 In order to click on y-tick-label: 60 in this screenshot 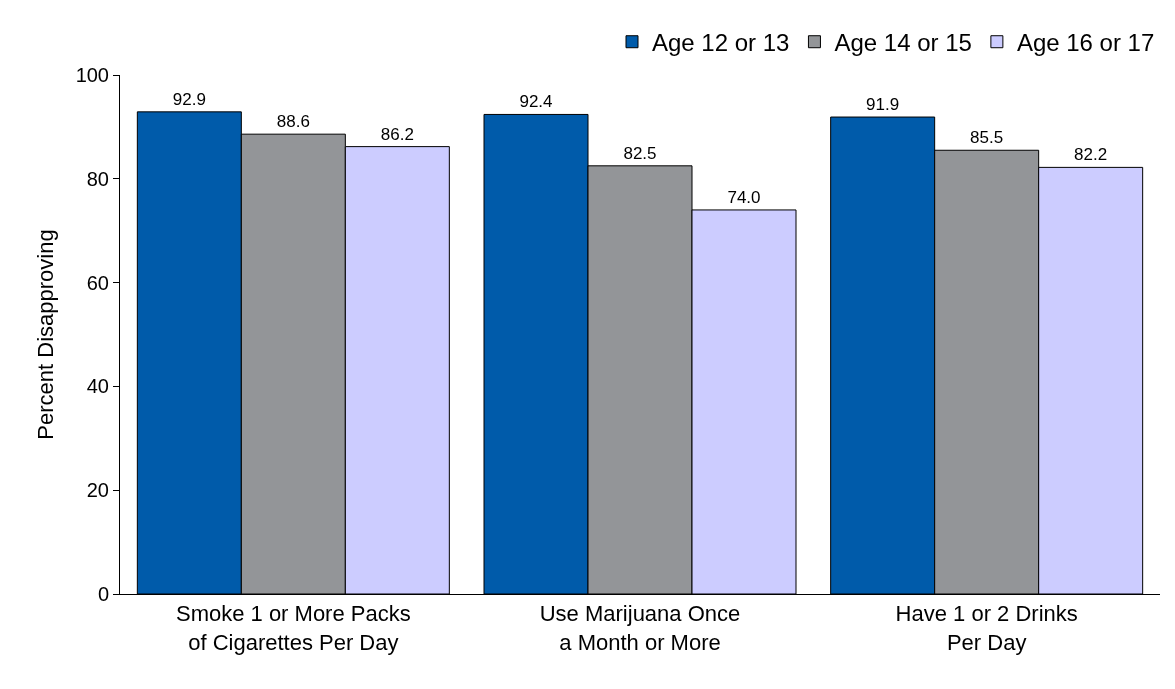, I will do `click(97, 282)`.